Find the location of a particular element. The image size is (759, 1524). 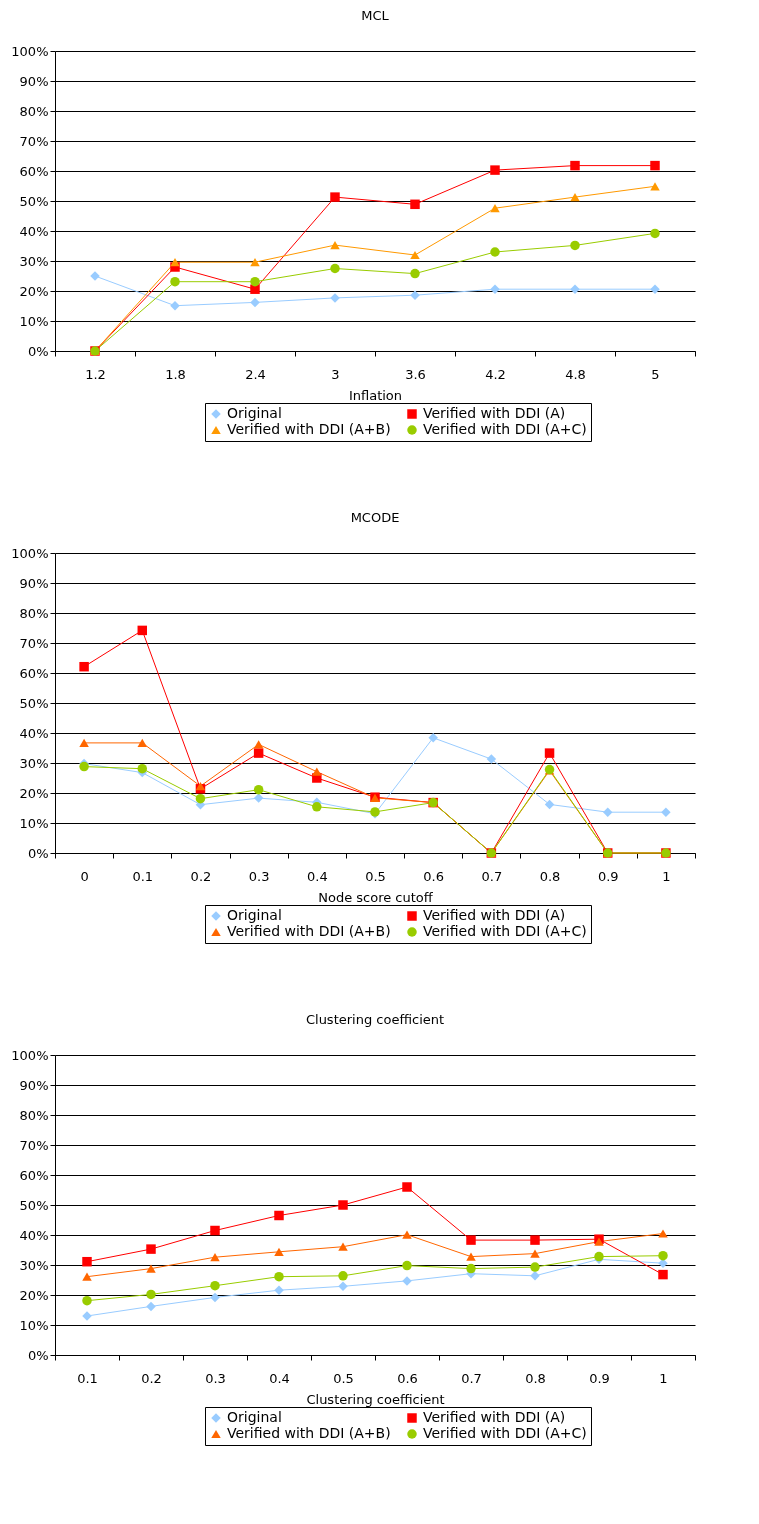

y-tick-label: 100% is located at coordinates (30, 553).